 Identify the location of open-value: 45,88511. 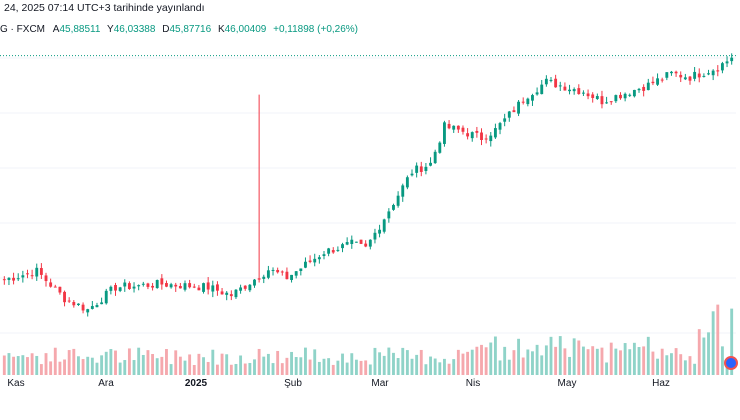
(80, 29).